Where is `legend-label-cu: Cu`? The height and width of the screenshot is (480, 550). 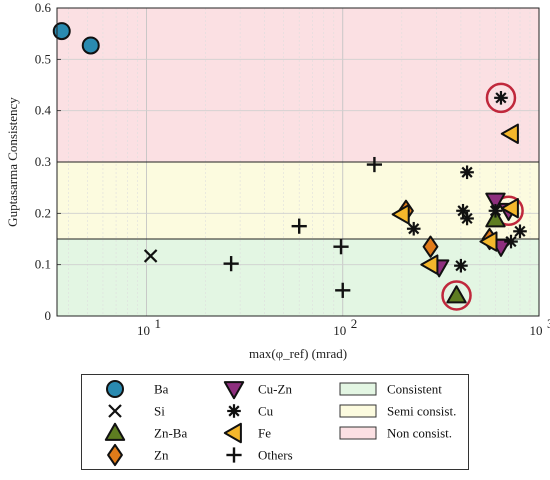
legend-label-cu: Cu is located at coordinates (266, 411).